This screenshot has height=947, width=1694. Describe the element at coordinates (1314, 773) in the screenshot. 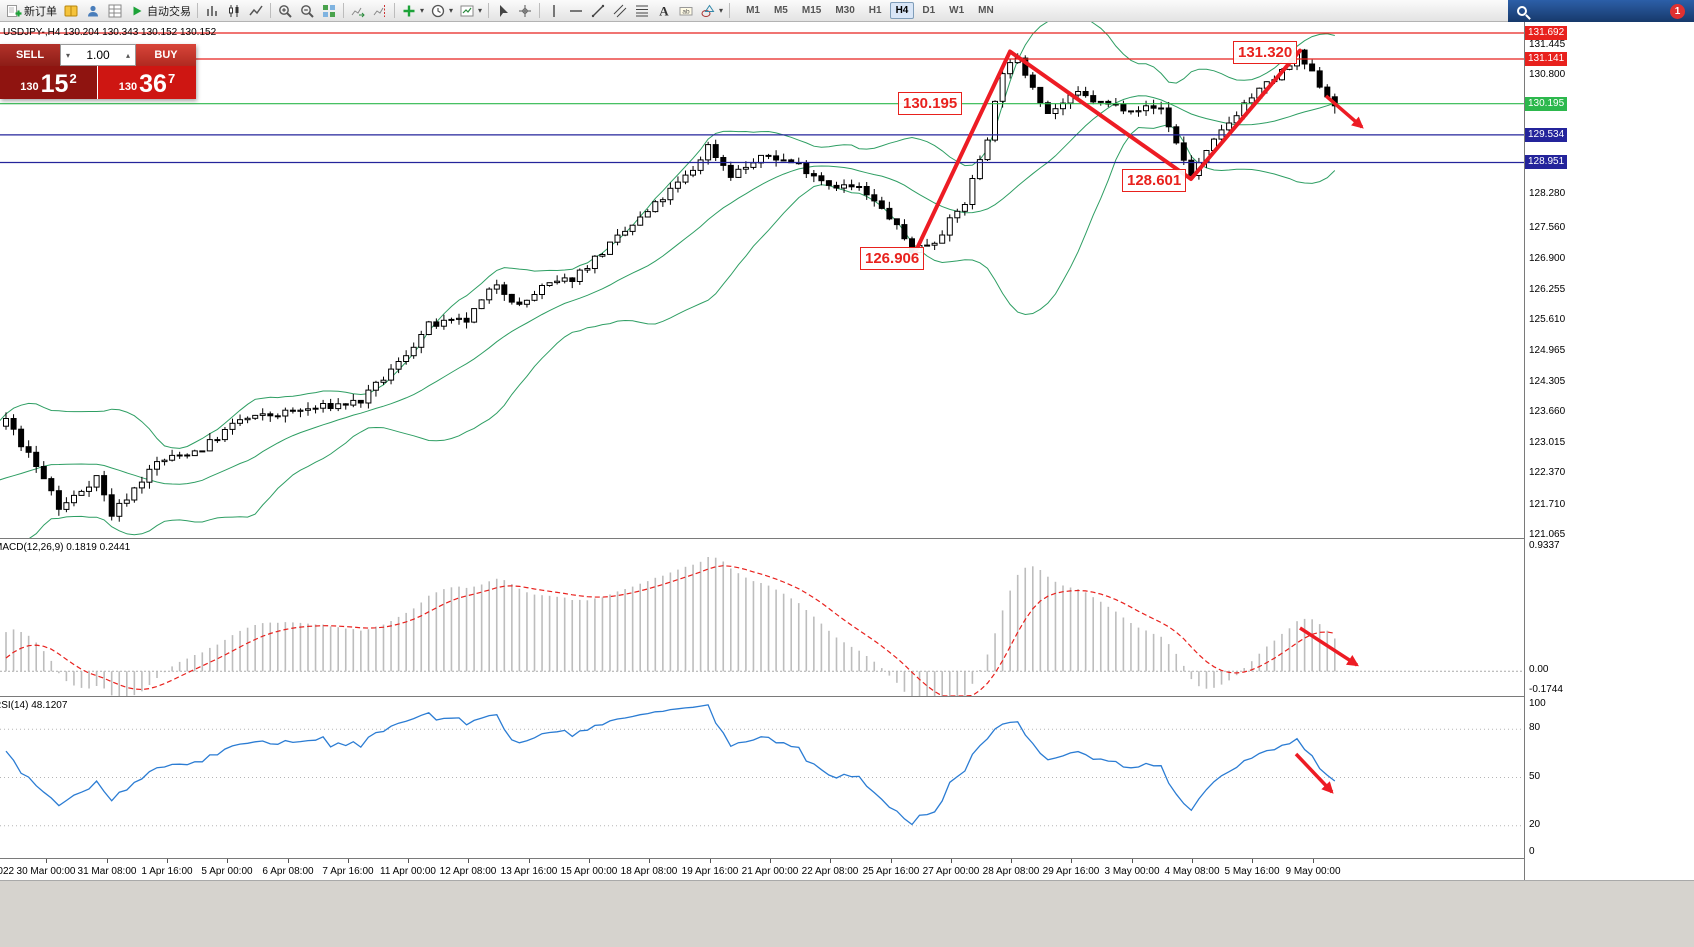

I see `rsi-down-arrow-drawing` at that location.